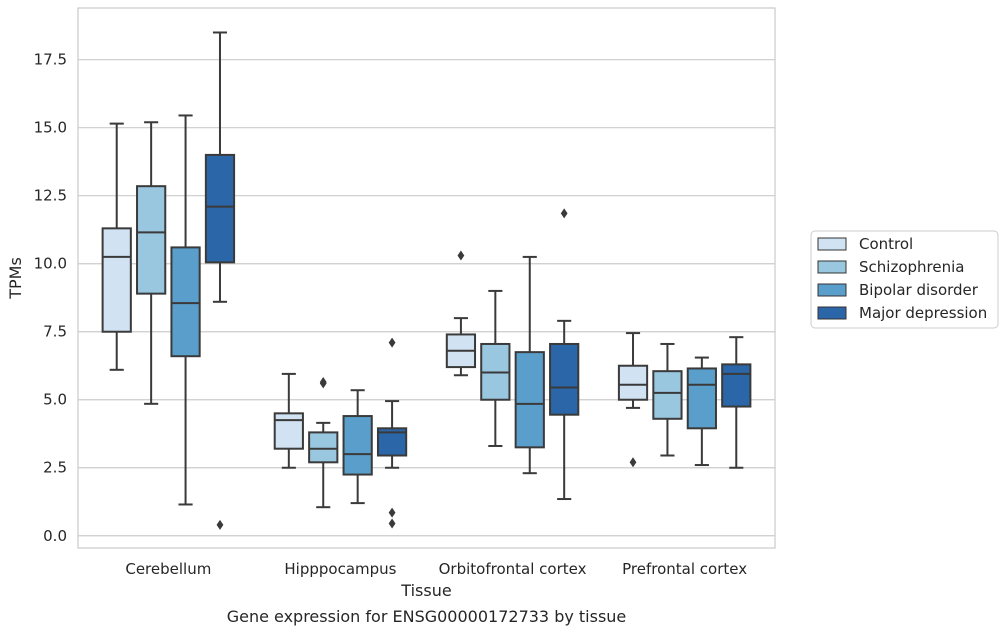  I want to click on x-axis-label: Tissue, so click(425, 590).